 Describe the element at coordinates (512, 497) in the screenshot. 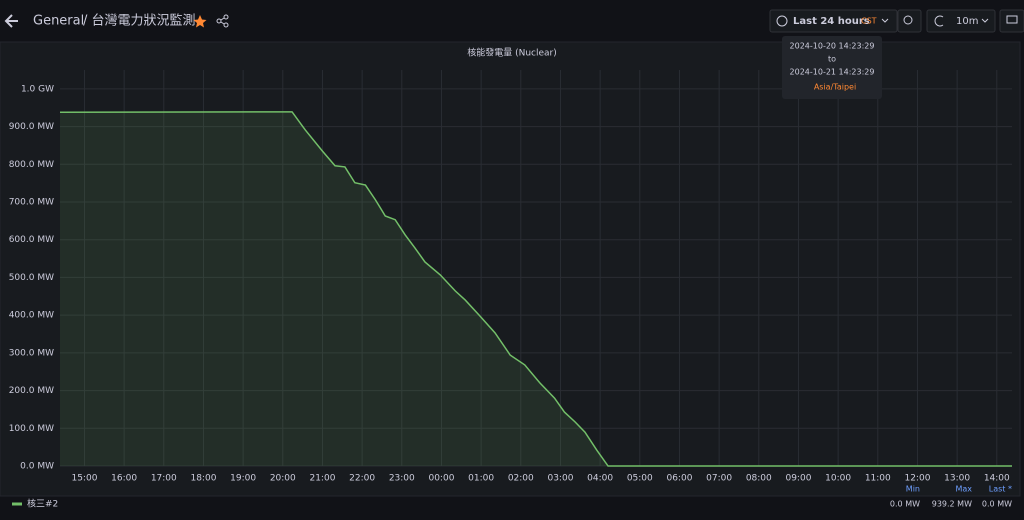

I see `legend: 核三#2 Min 0.0 MW Max 939.2 MW Last * 0.0 MW` at that location.